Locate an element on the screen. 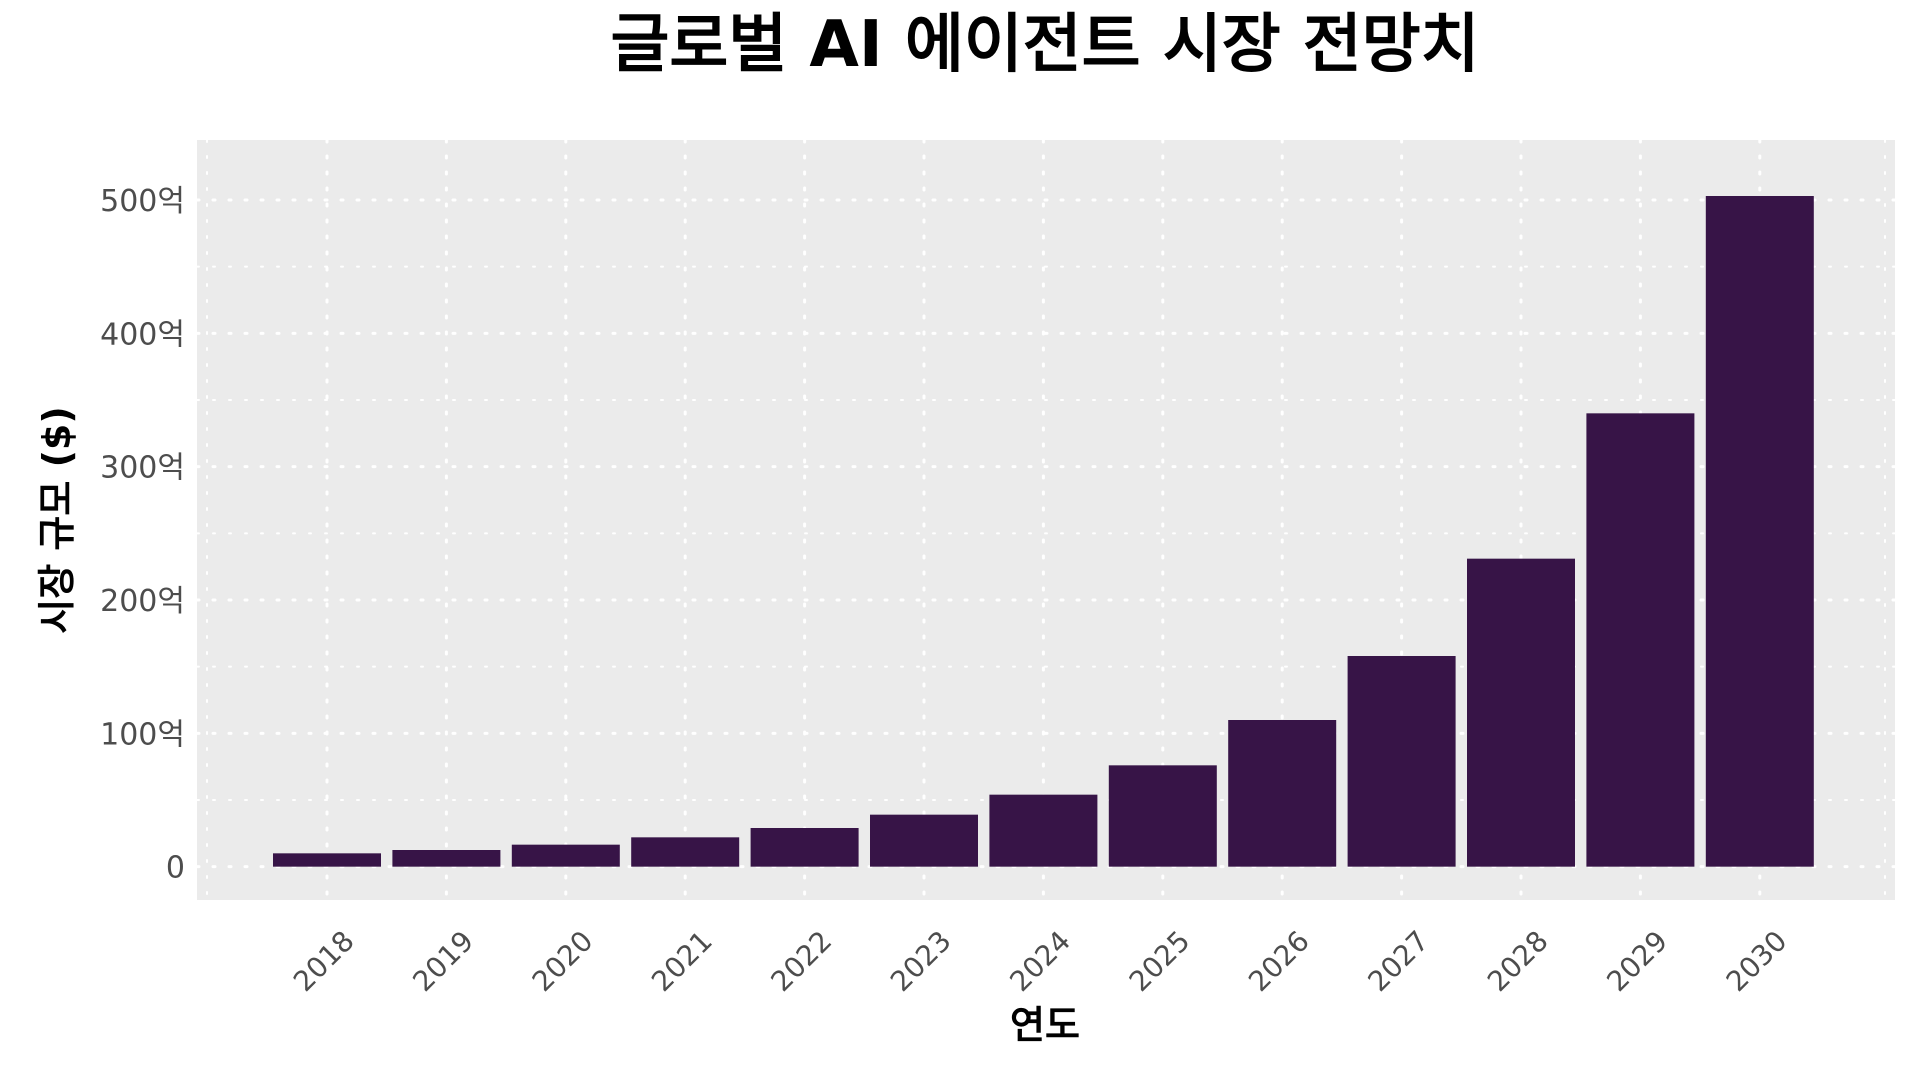  x-axis-title: 연도 is located at coordinates (1045, 1025).